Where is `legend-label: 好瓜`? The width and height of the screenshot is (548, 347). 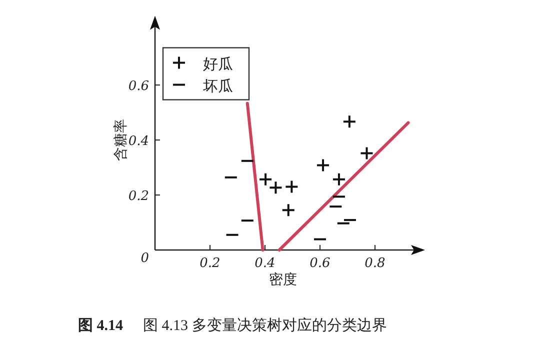
legend-label: 好瓜 is located at coordinates (218, 64).